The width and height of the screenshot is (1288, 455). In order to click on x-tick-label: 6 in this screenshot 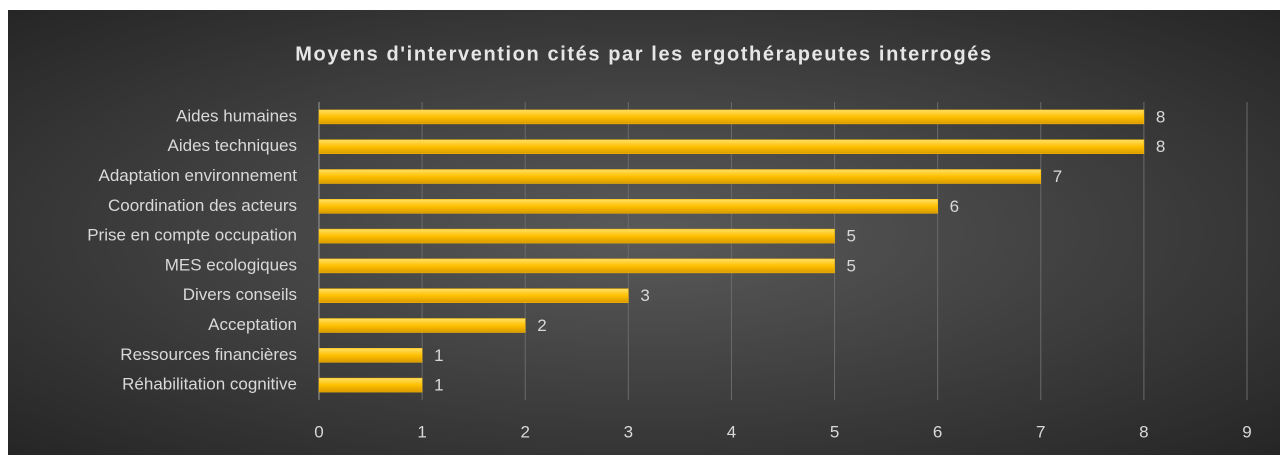, I will do `click(937, 431)`.